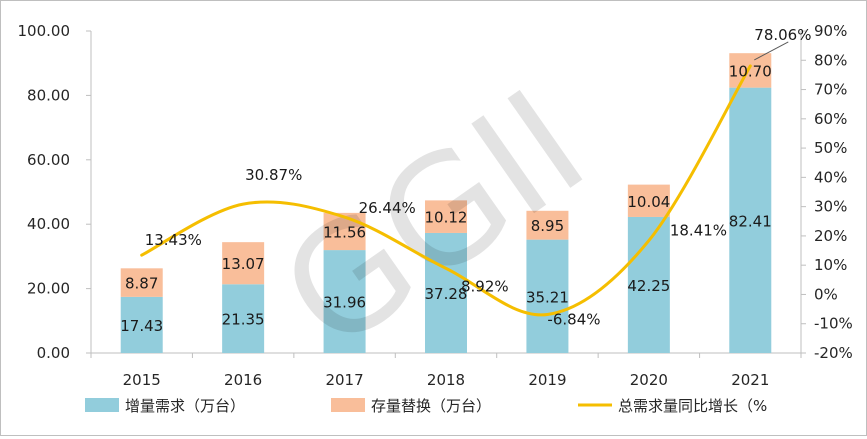 The image size is (867, 439). Describe the element at coordinates (273, 175) in the screenshot. I see `growth-rate-label: 30.87%` at that location.